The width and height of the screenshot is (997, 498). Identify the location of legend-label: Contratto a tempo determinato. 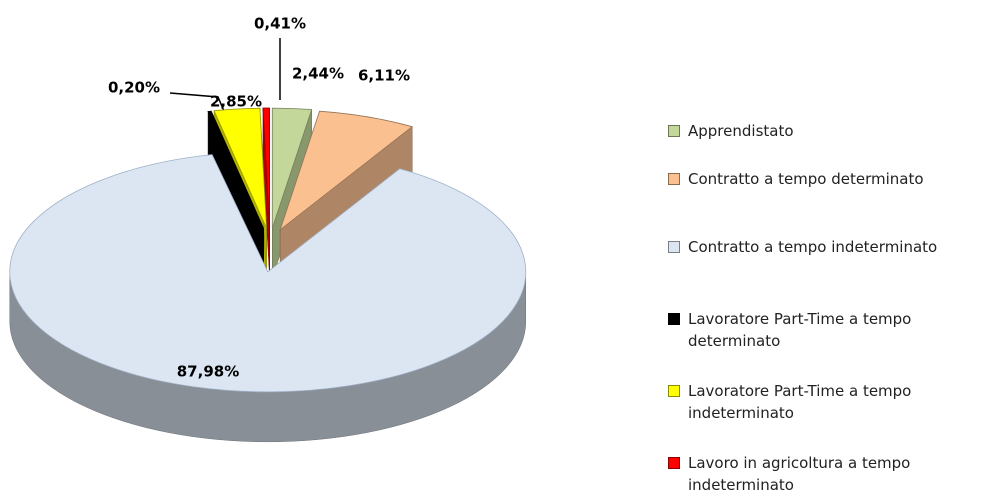
(806, 179).